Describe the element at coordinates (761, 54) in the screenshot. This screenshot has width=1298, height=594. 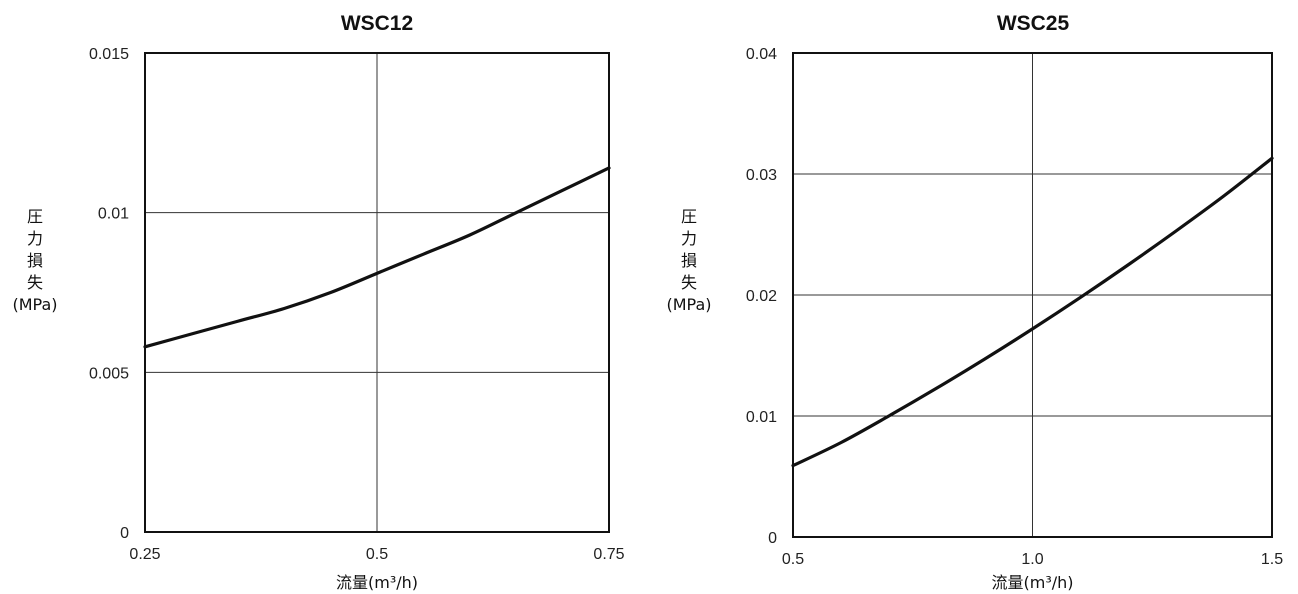
I see `y-tick-label: 0.04` at that location.